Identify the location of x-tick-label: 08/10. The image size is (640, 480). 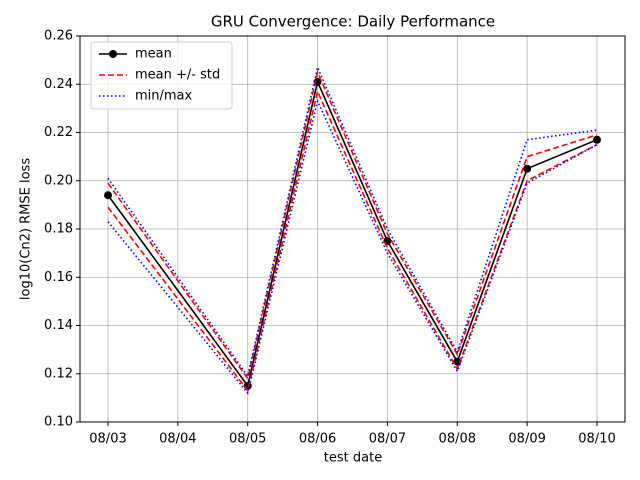
(596, 439).